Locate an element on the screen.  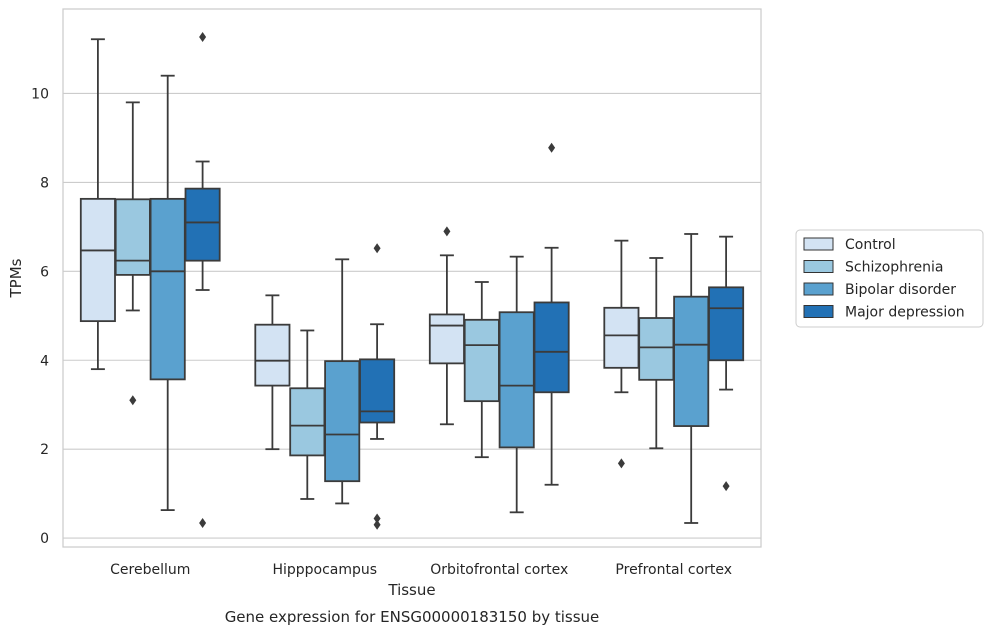
legend-frame is located at coordinates (889, 278).